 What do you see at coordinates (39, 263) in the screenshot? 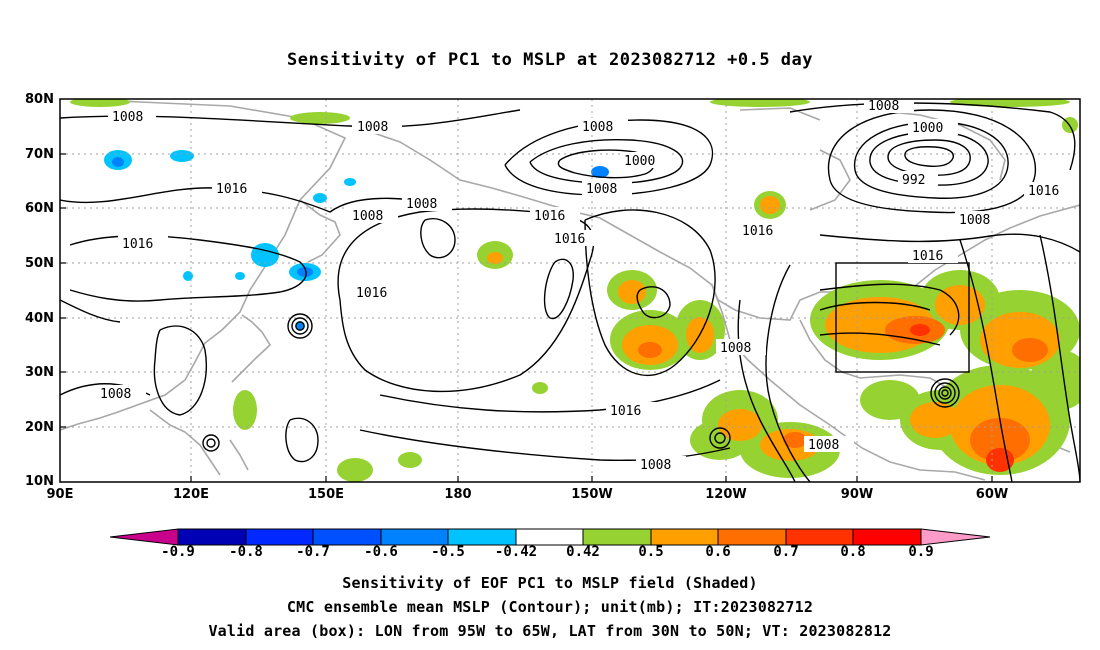
I see `lat-label: 50N` at bounding box center [39, 263].